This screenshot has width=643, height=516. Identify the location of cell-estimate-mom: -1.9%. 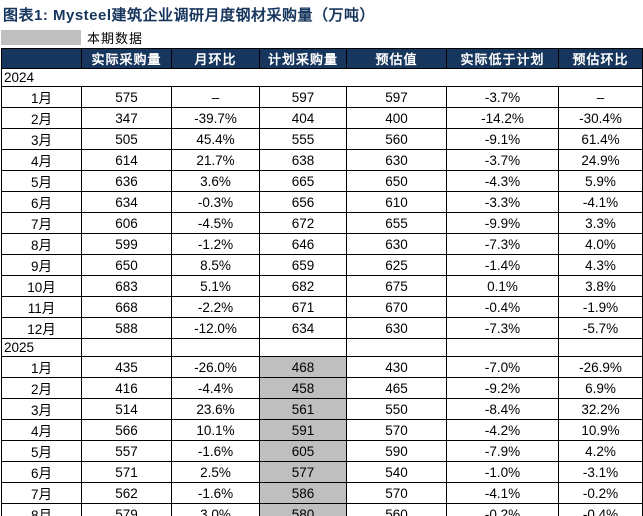
(600, 307).